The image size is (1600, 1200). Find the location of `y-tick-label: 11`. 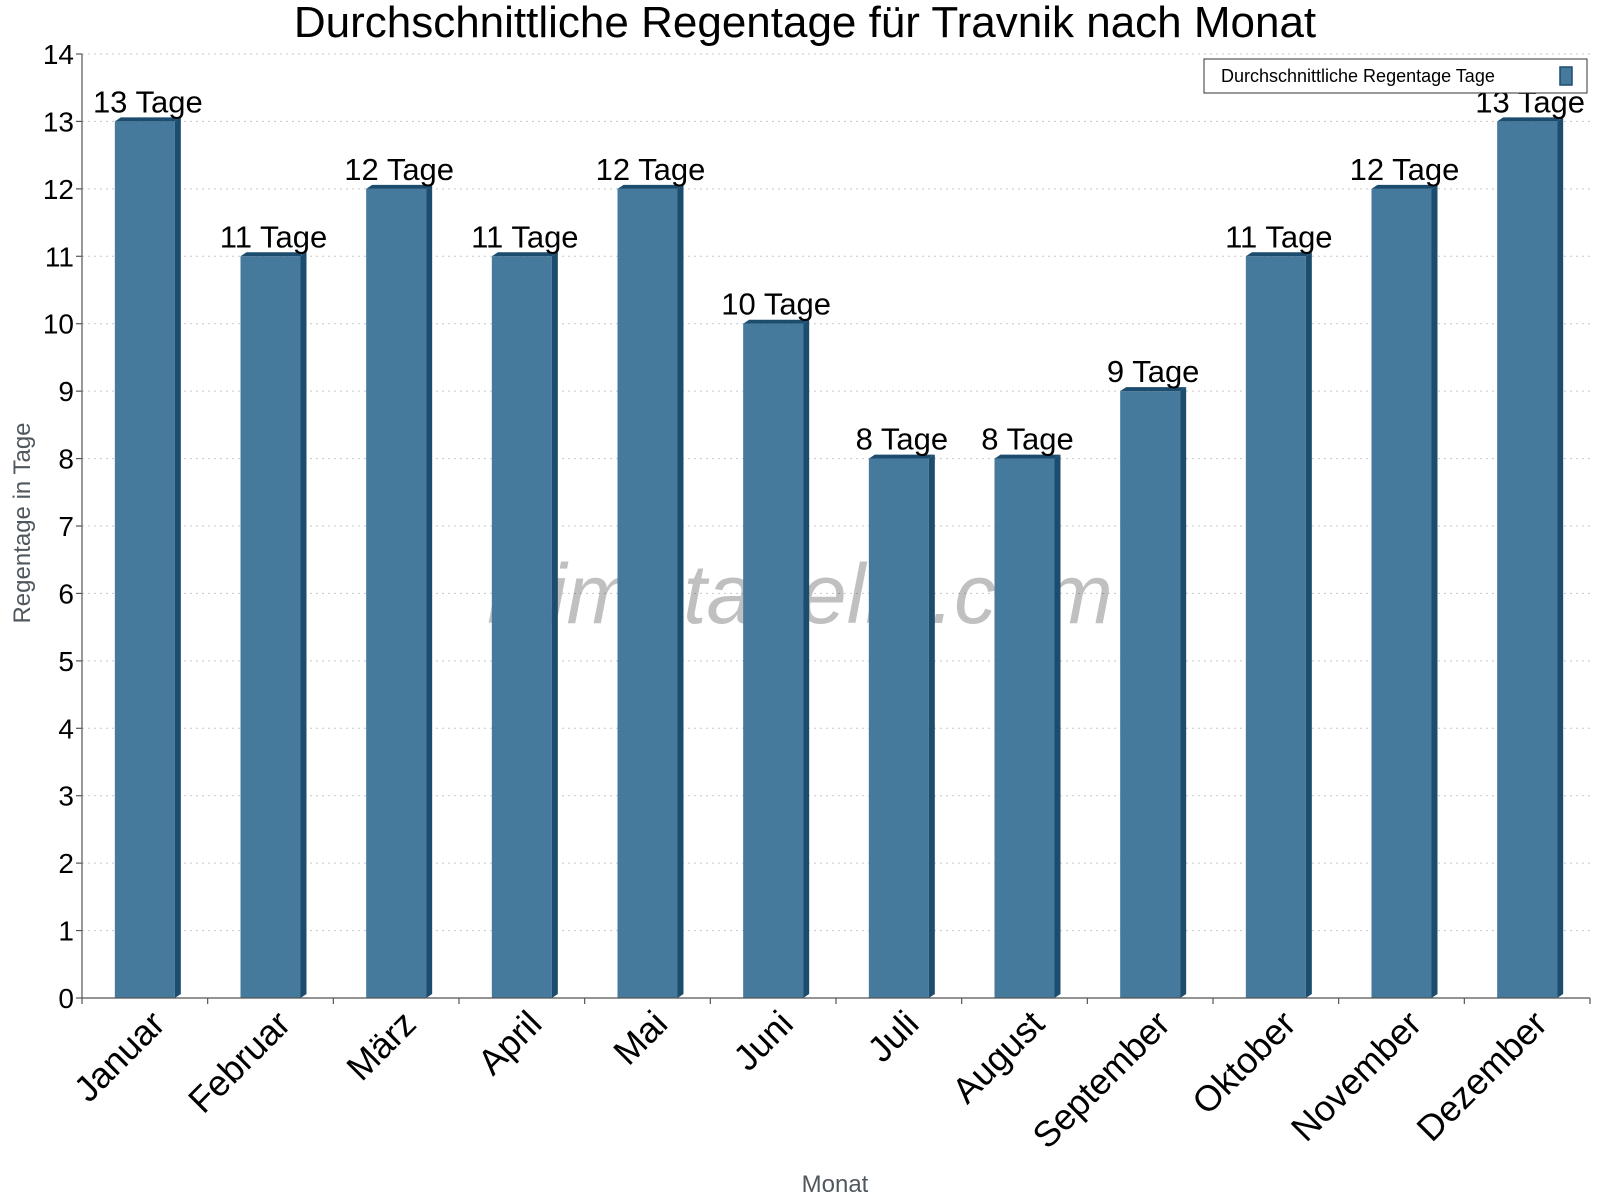

y-tick-label: 11 is located at coordinates (59, 256).